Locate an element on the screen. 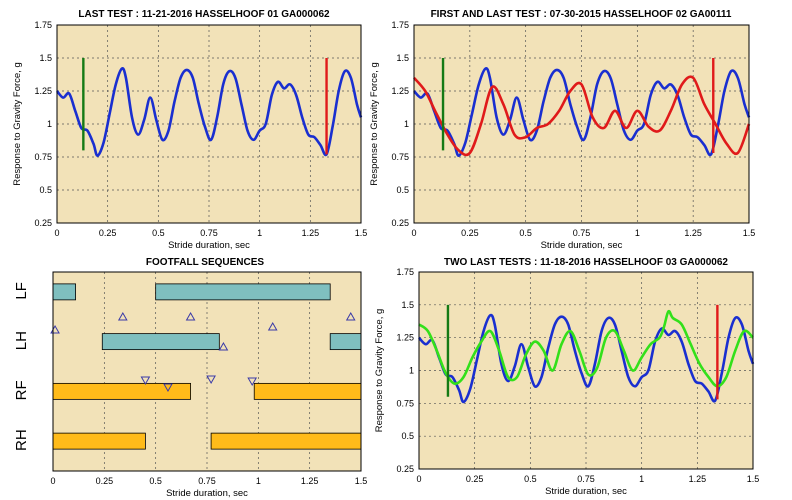  row-label-lf: LF is located at coordinates (21, 291).